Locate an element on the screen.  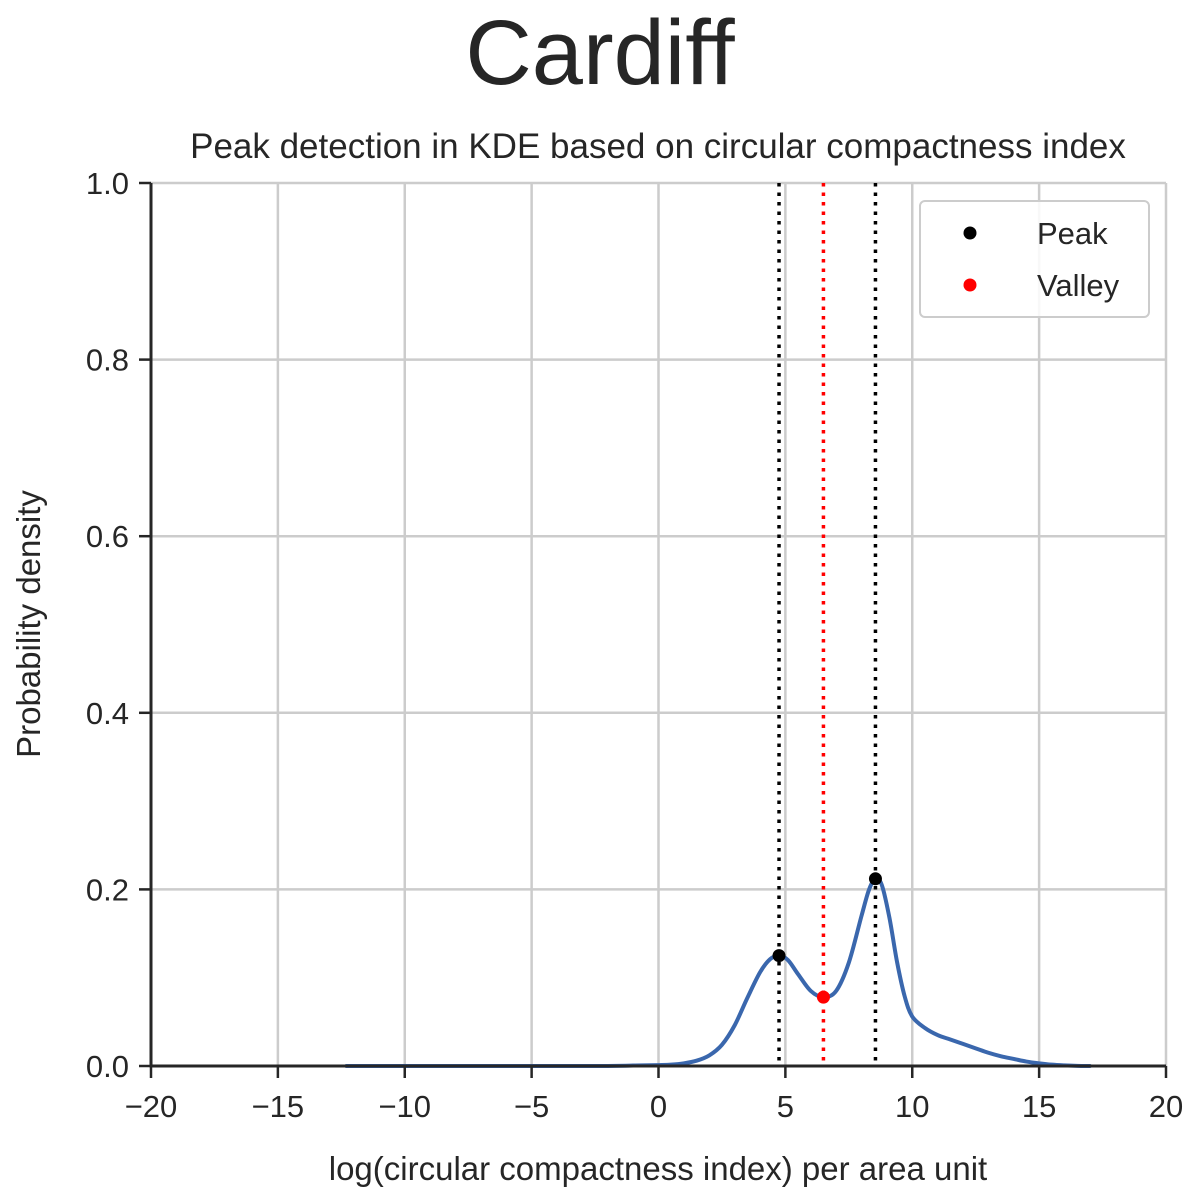
valley-point is located at coordinates (823, 997).